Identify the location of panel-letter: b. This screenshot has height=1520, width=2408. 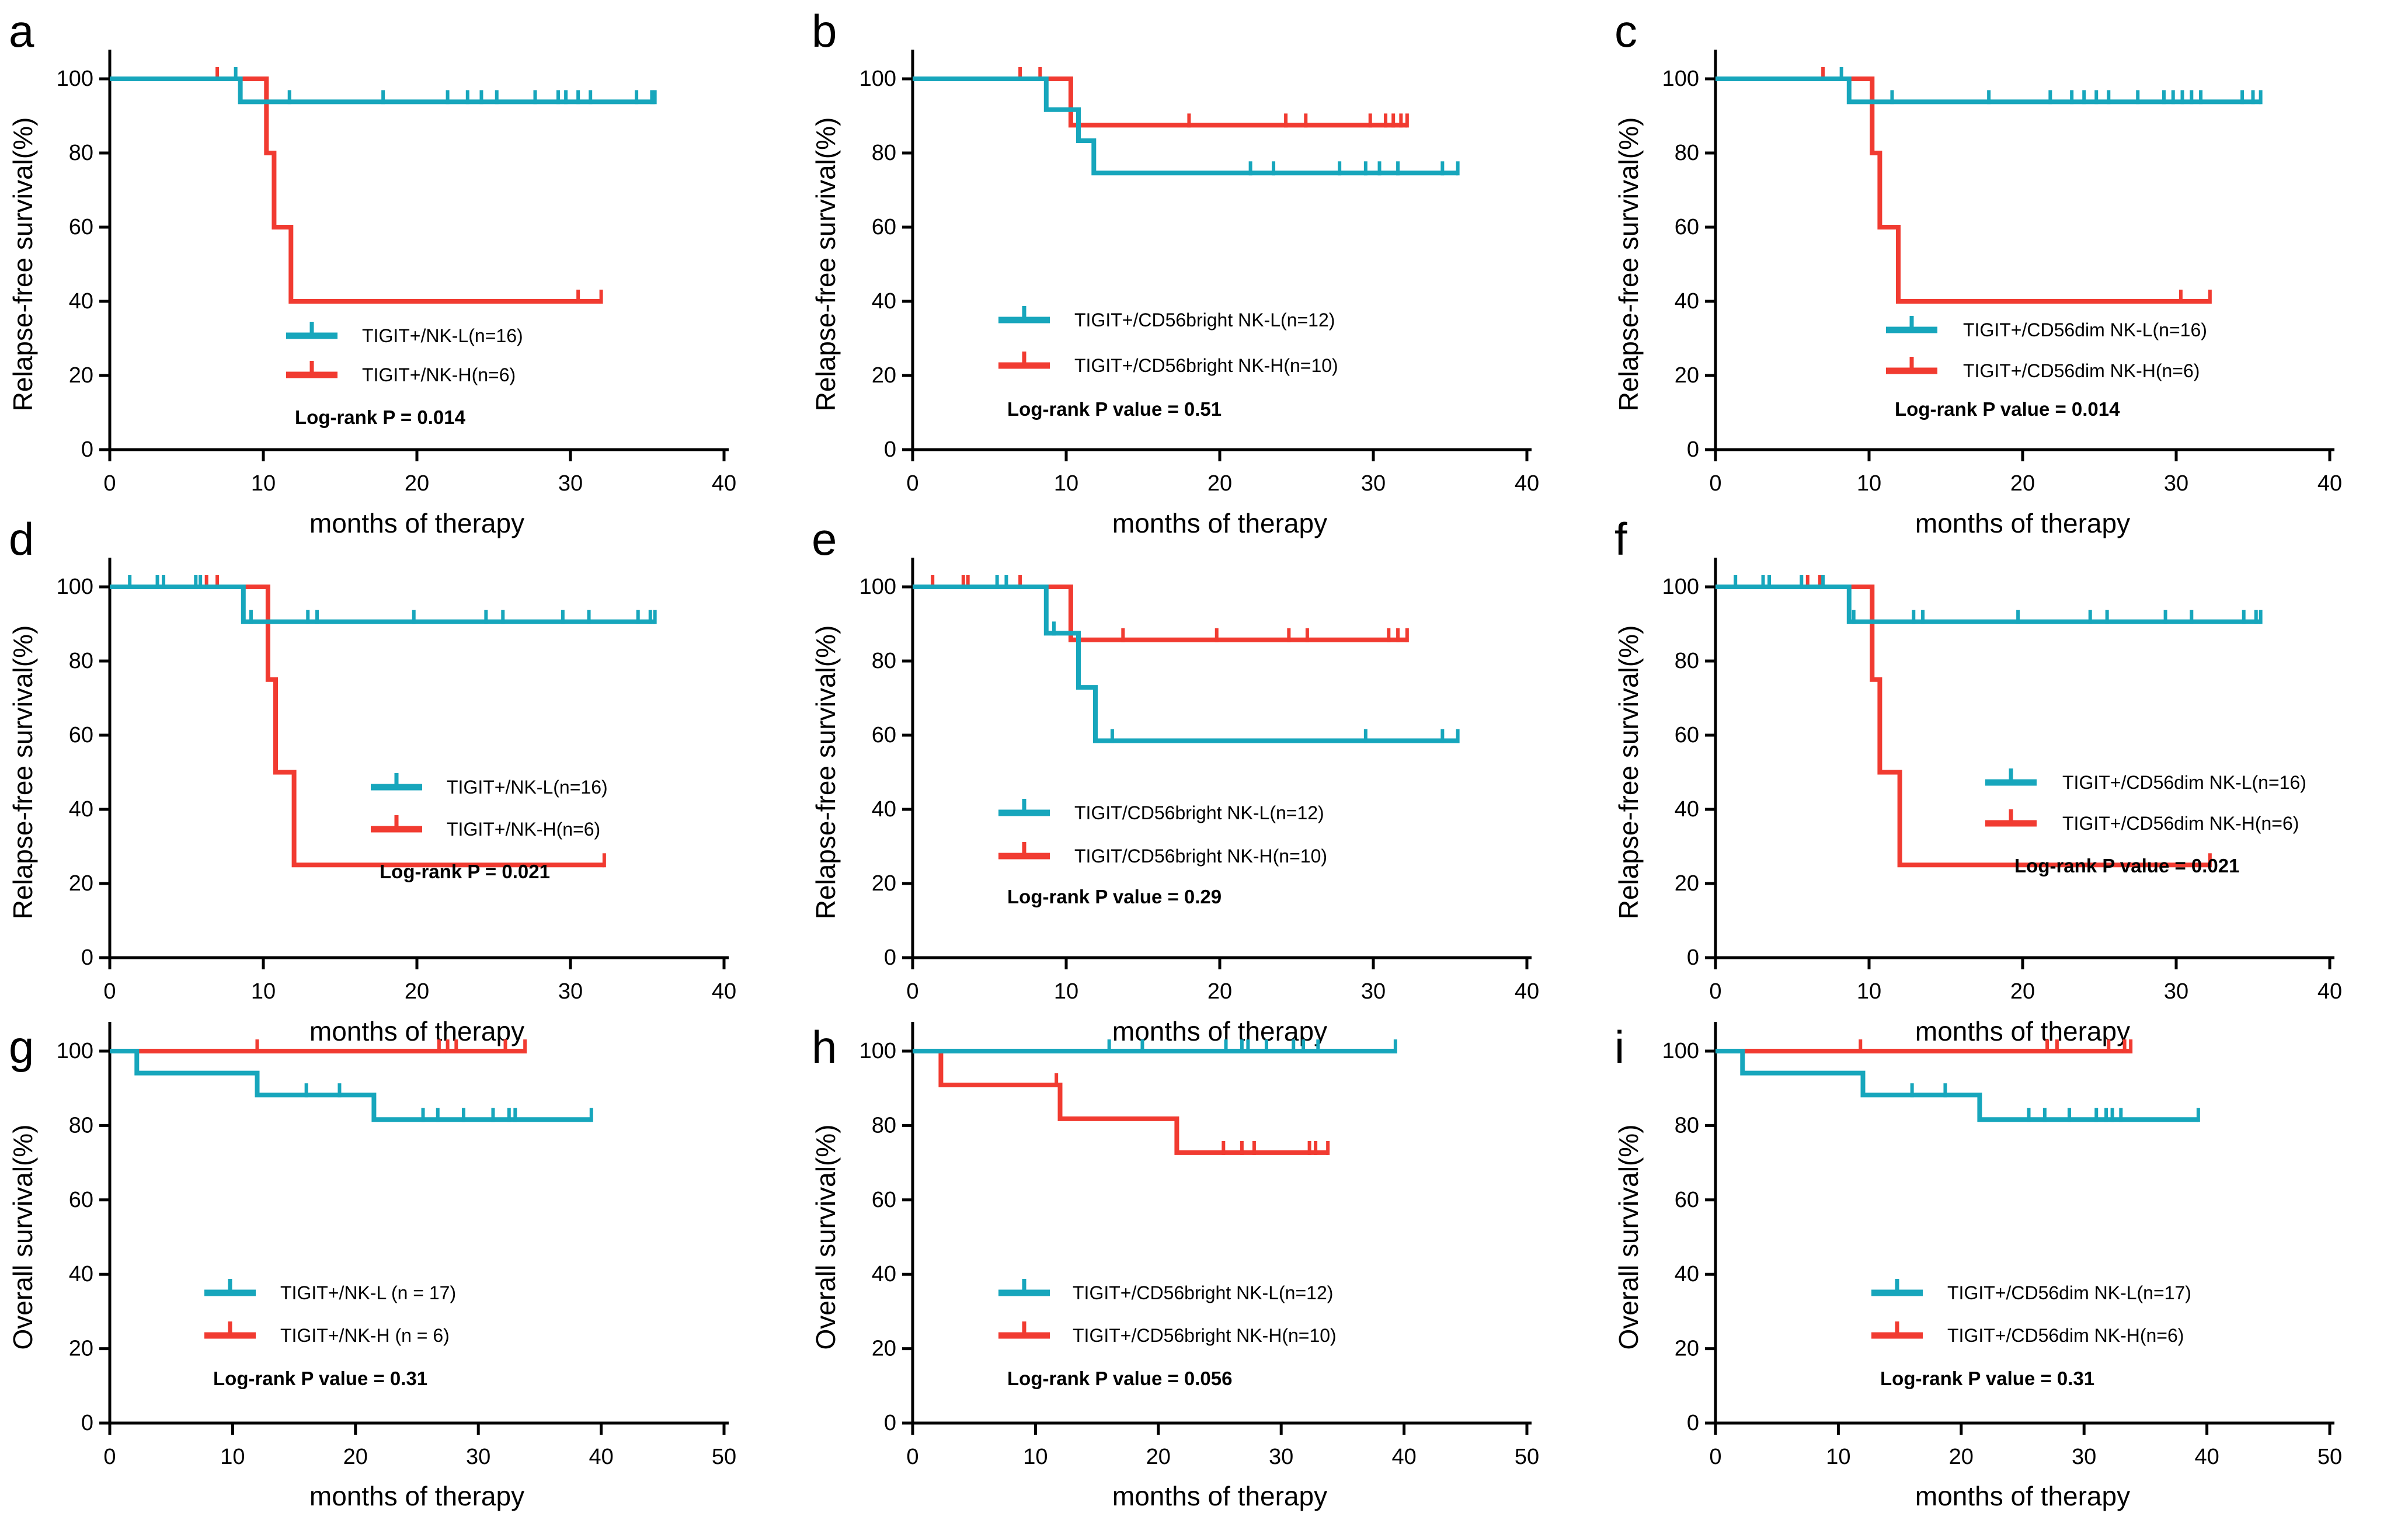
(824, 31).